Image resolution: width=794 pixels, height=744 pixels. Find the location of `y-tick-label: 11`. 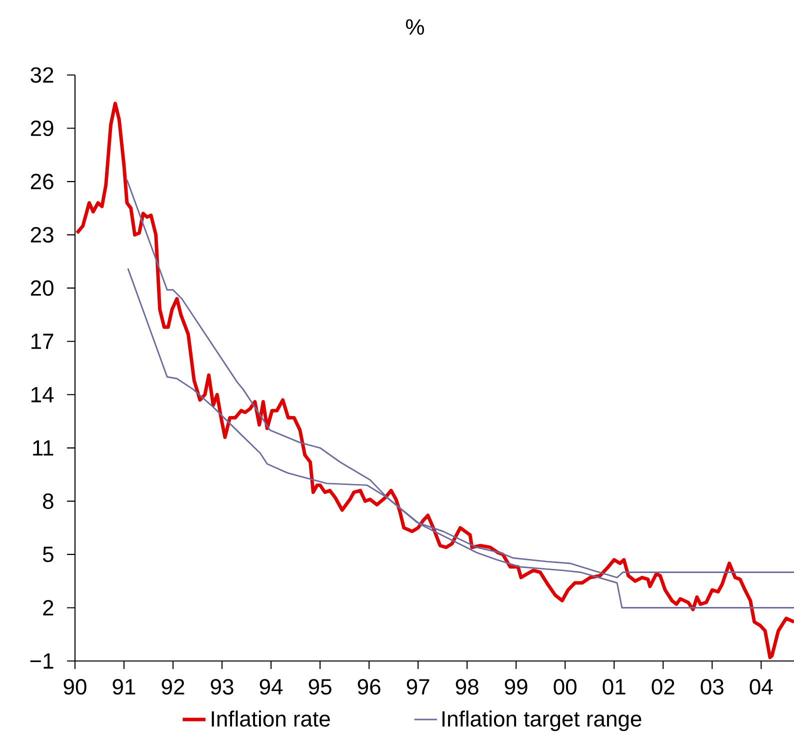

y-tick-label: 11 is located at coordinates (43, 448).